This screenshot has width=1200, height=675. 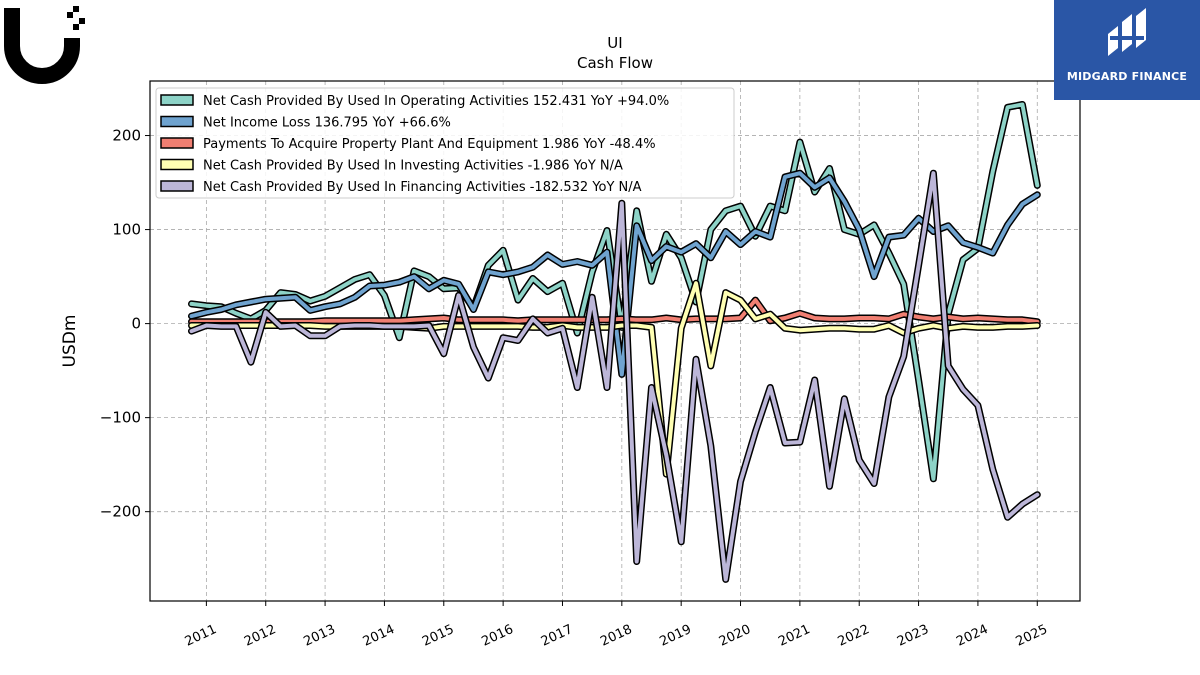 What do you see at coordinates (177, 164) in the screenshot?
I see `legend-swatch-investing` at bounding box center [177, 164].